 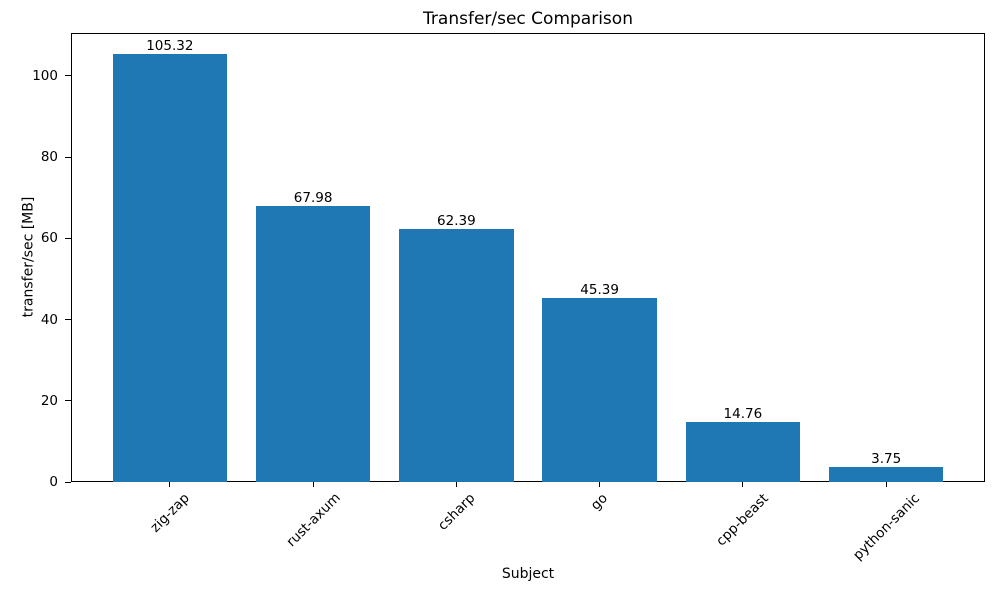 I want to click on x-tick-label-csharp: csharp, so click(x=456, y=512).